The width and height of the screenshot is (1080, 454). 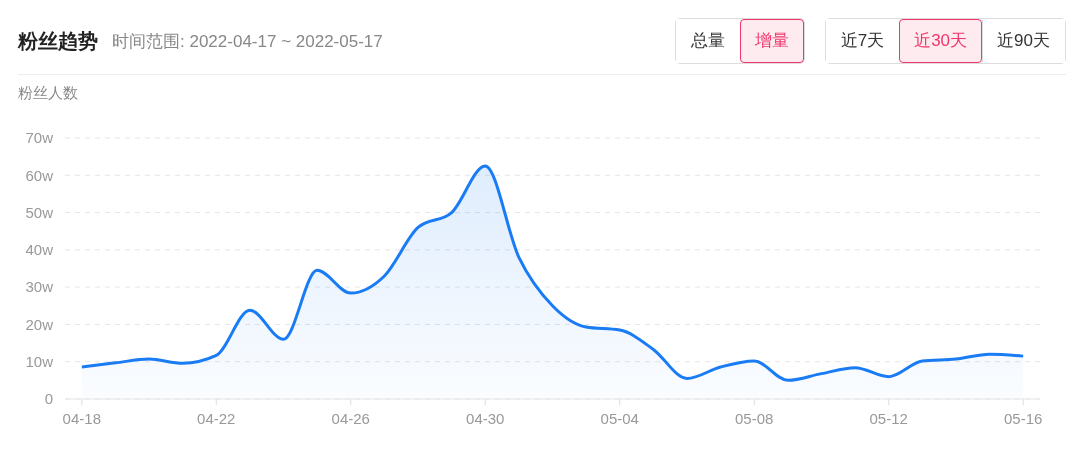 I want to click on y-tick-label: 60w, so click(x=39, y=175).